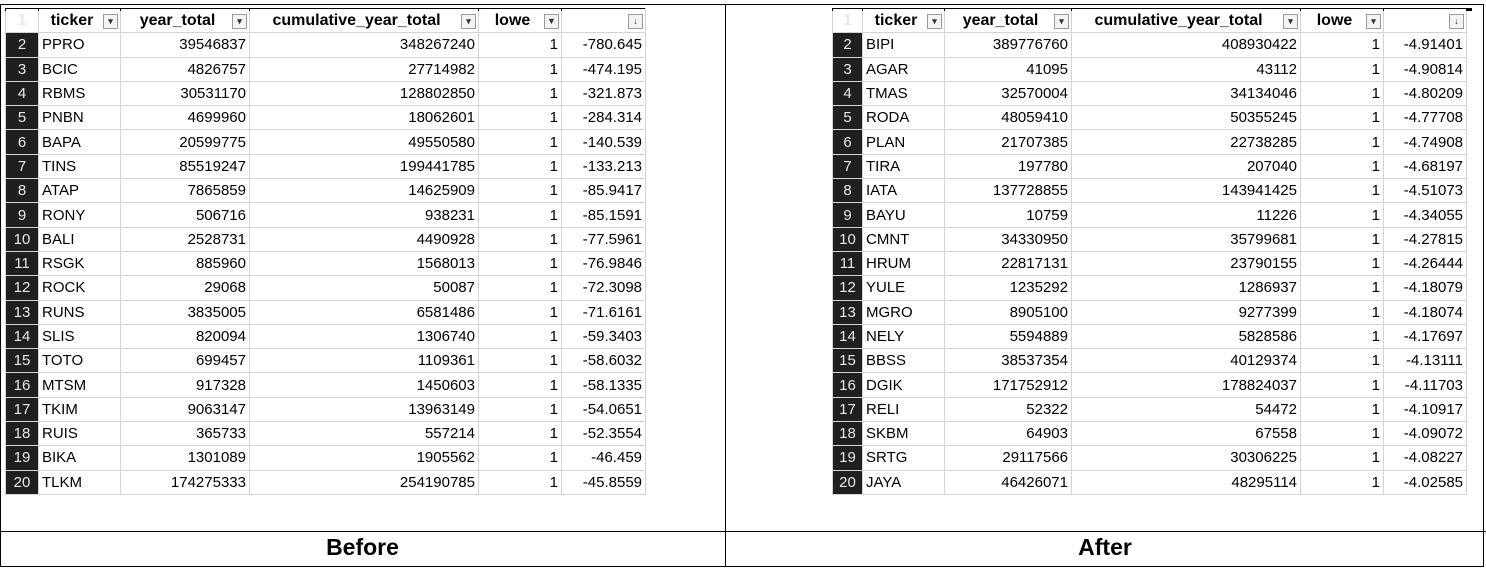  What do you see at coordinates (903, 45) in the screenshot?
I see `ticker-cell: BIPI` at bounding box center [903, 45].